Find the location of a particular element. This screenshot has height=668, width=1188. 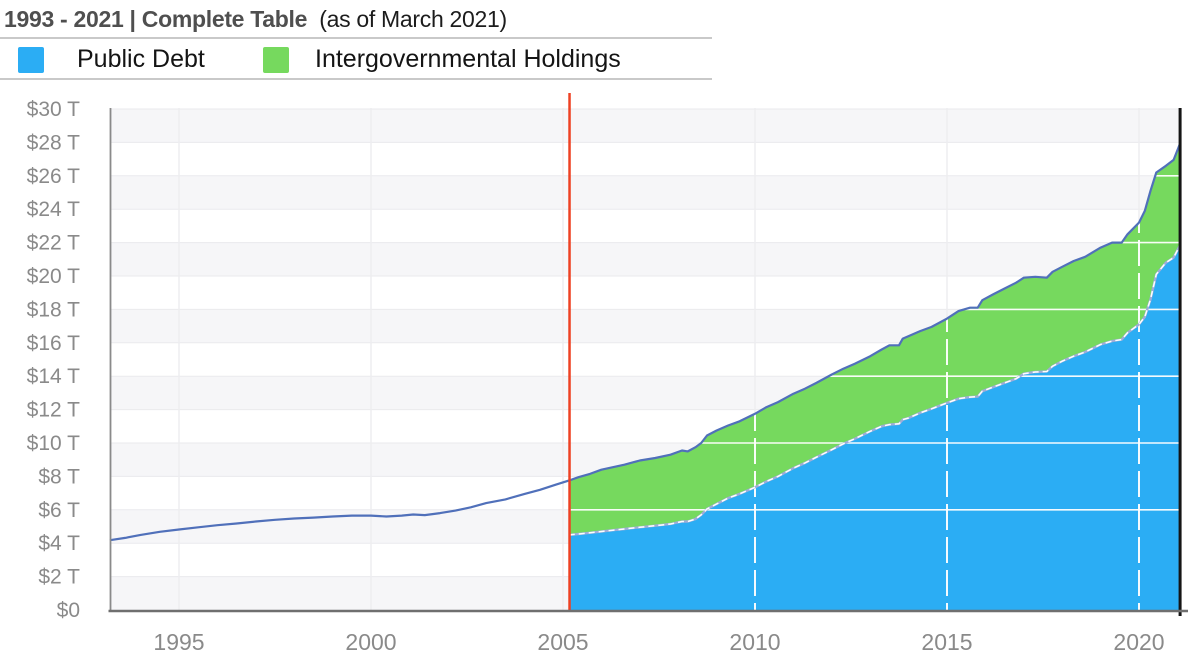

y-tick-label: $14 T is located at coordinates (53, 376).